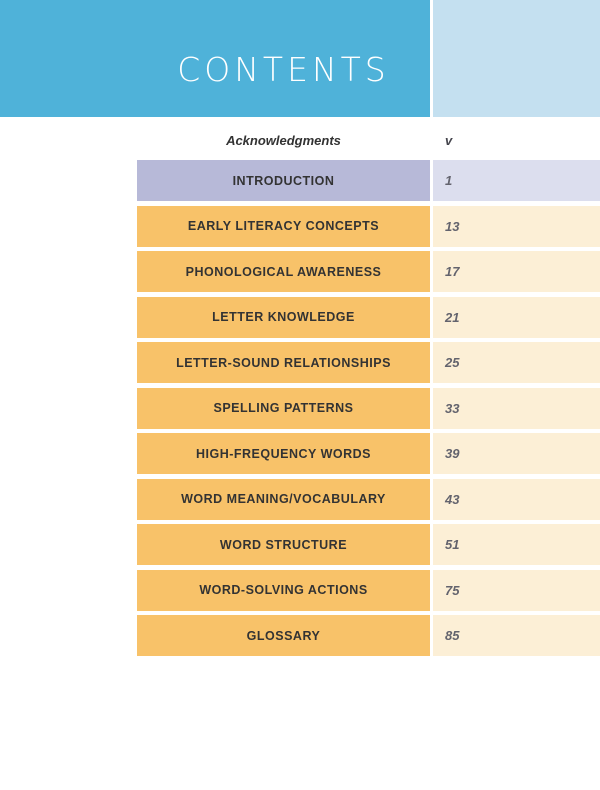  Describe the element at coordinates (516, 180) in the screenshot. I see `toc-entry-page-number: 1` at that location.